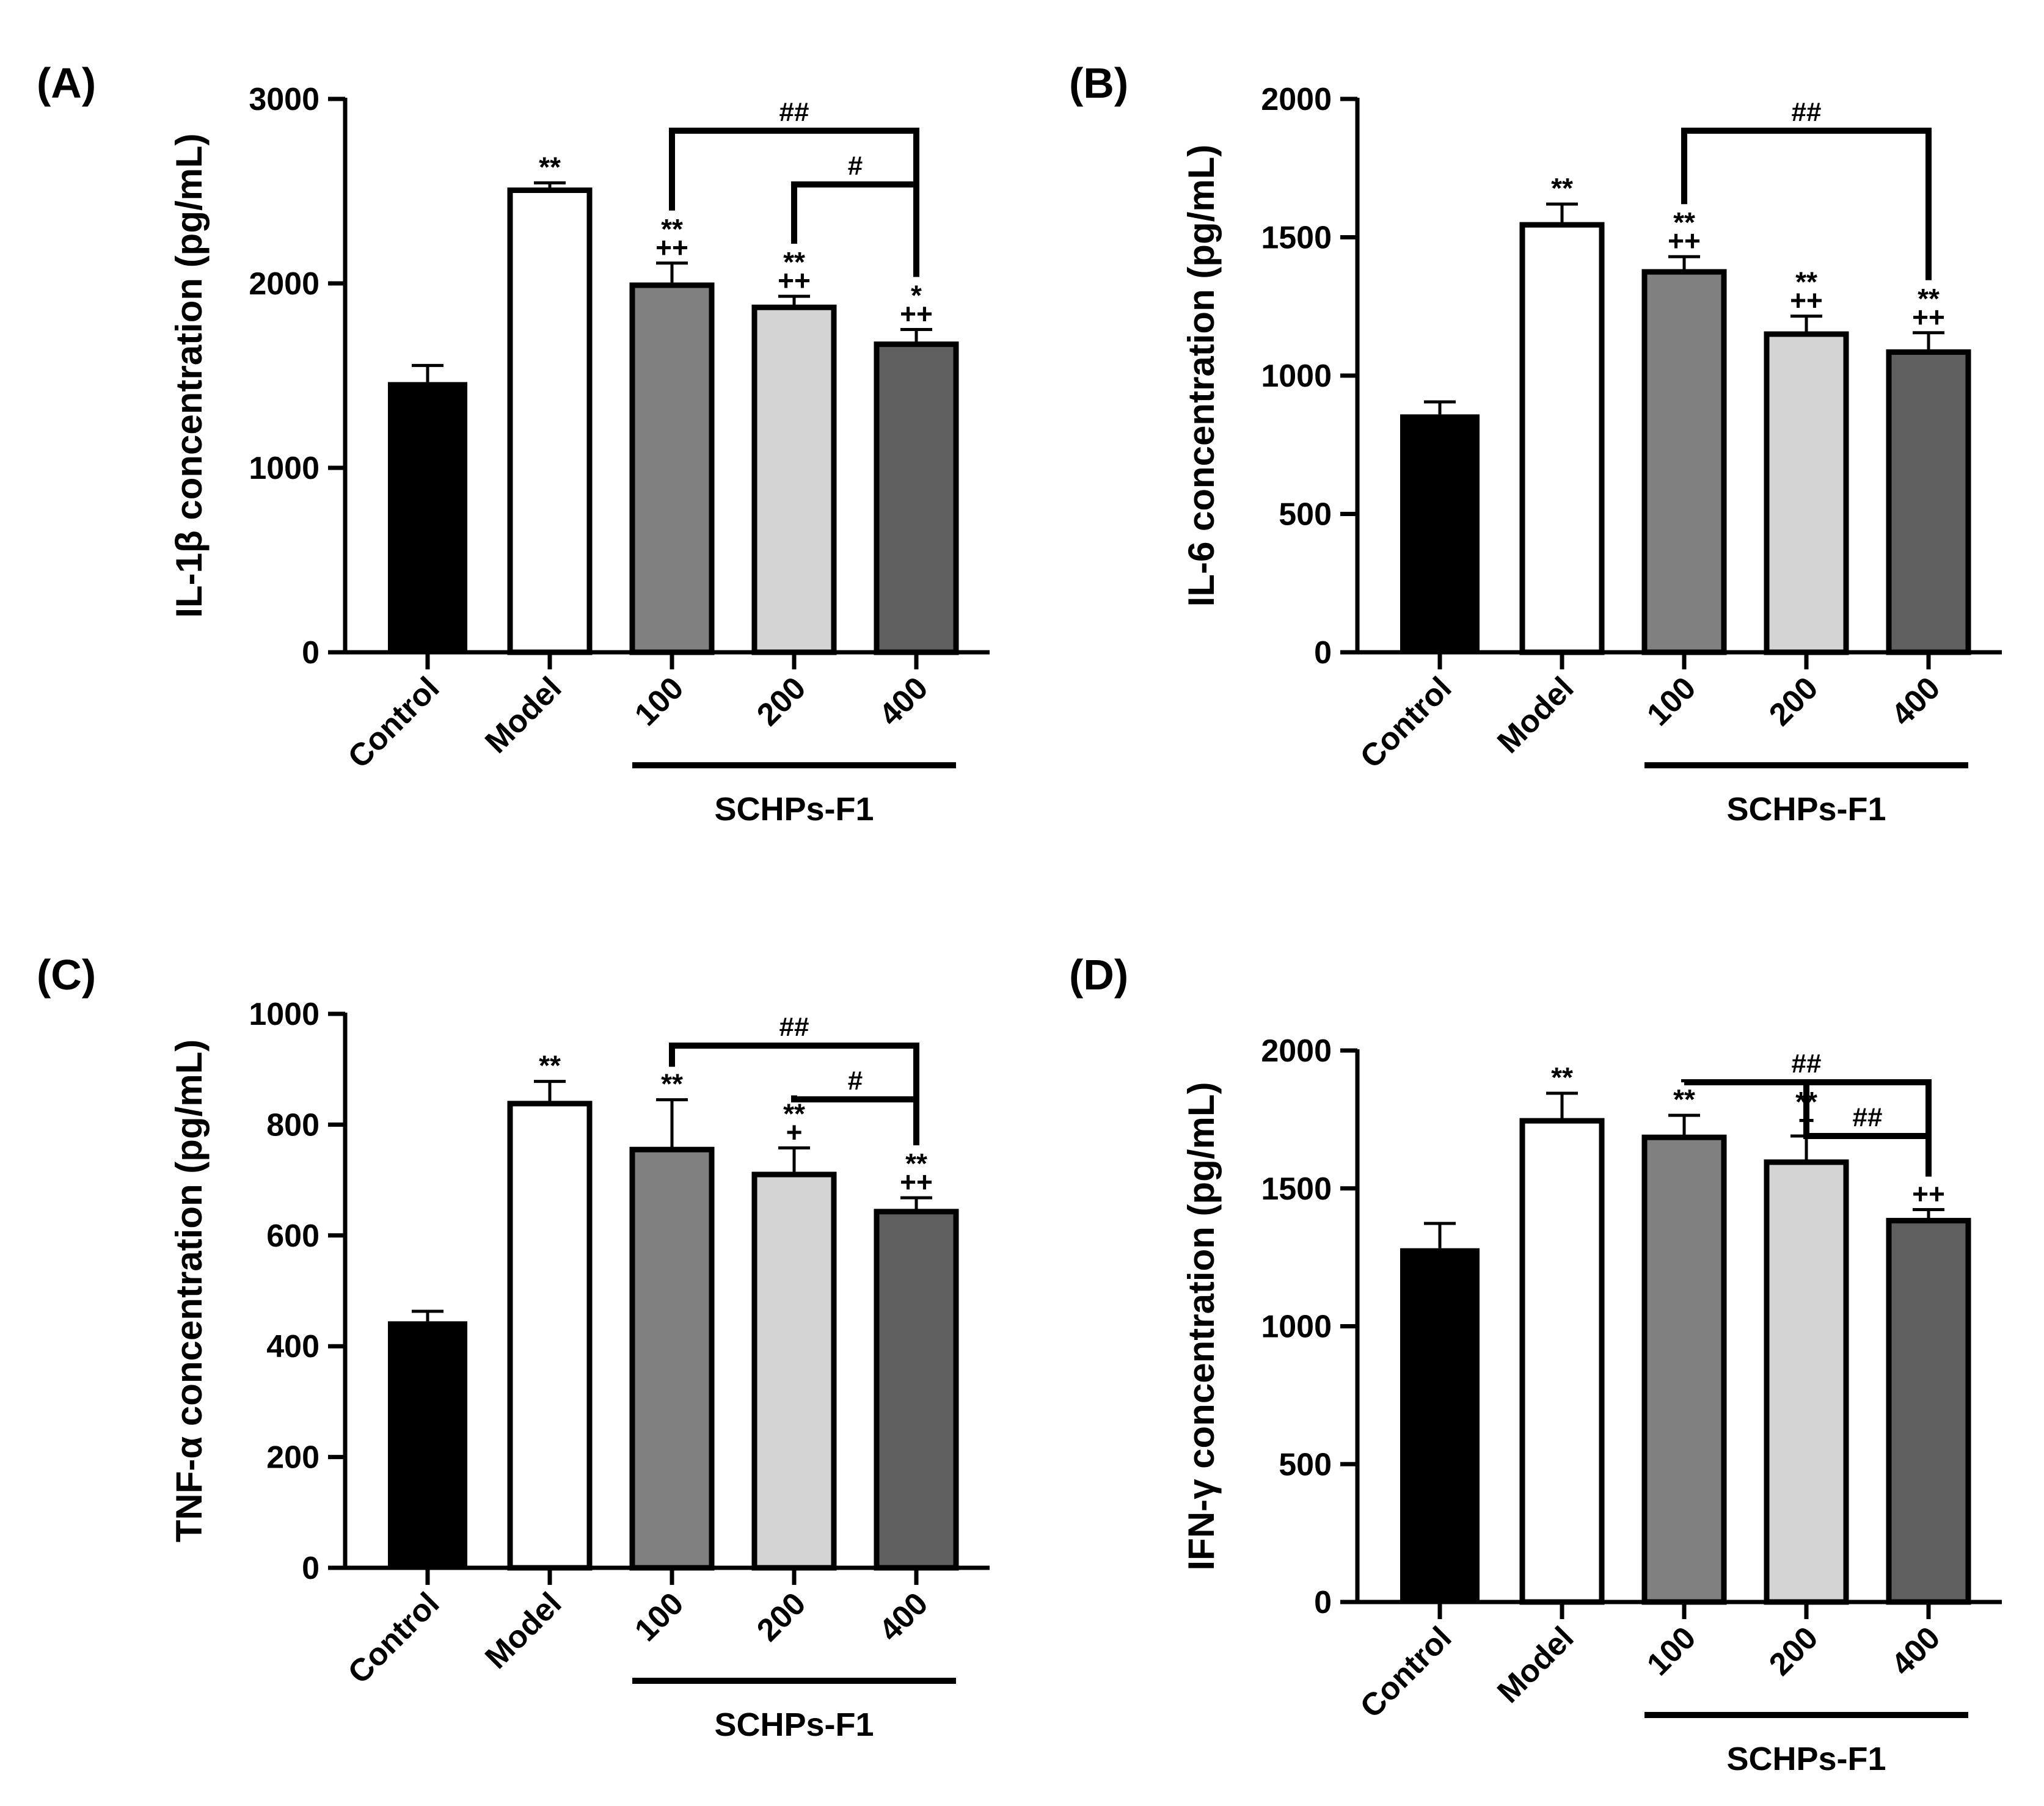  I want to click on significance-mark: +, so click(795, 1132).